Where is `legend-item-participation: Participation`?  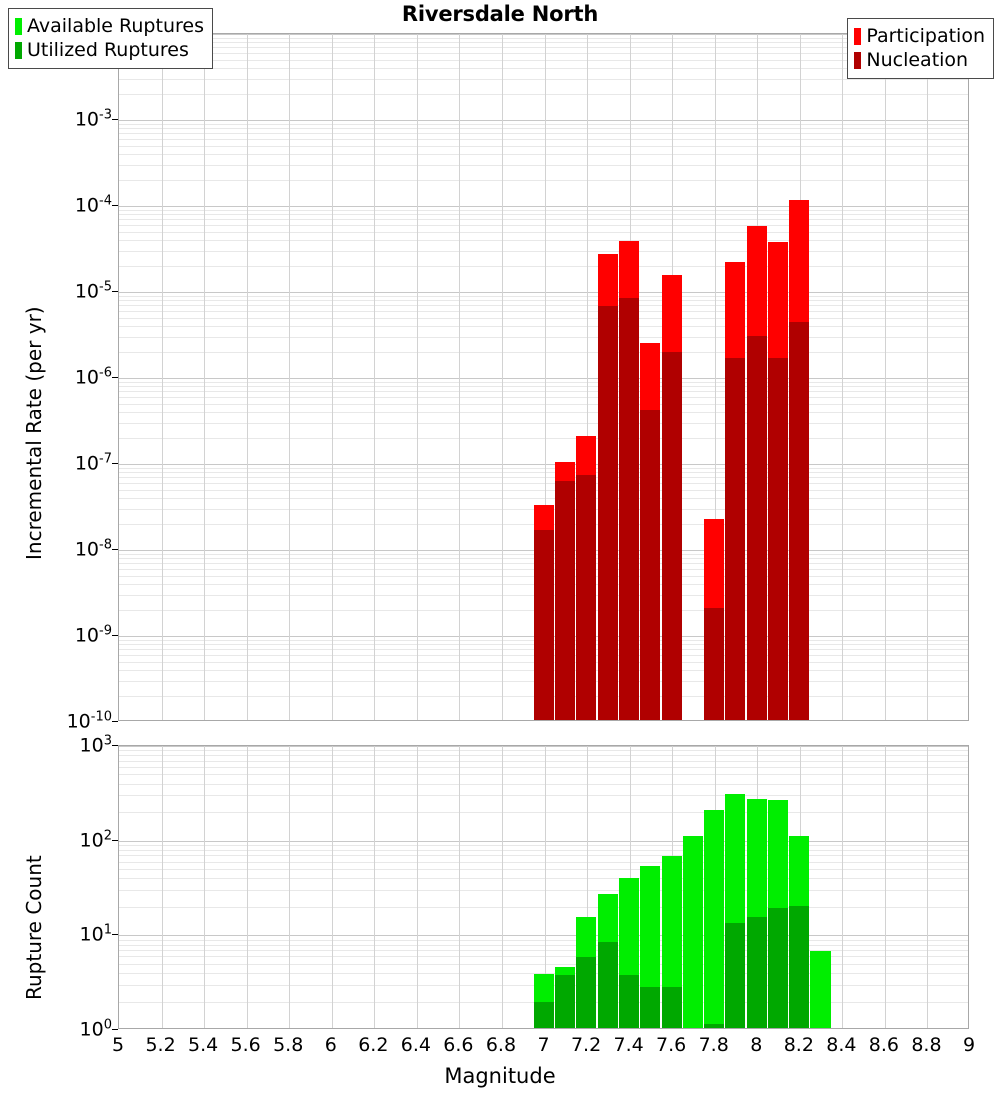 legend-item-participation: Participation is located at coordinates (919, 36).